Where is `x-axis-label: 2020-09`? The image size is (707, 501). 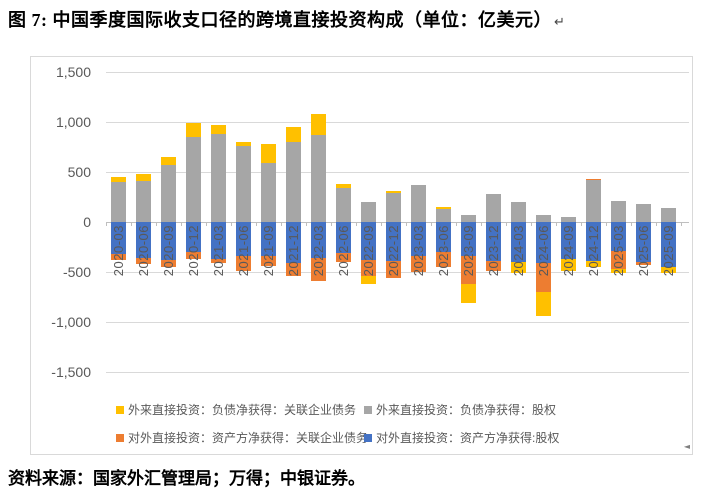 x-axis-label: 2020-09 is located at coordinates (168, 251).